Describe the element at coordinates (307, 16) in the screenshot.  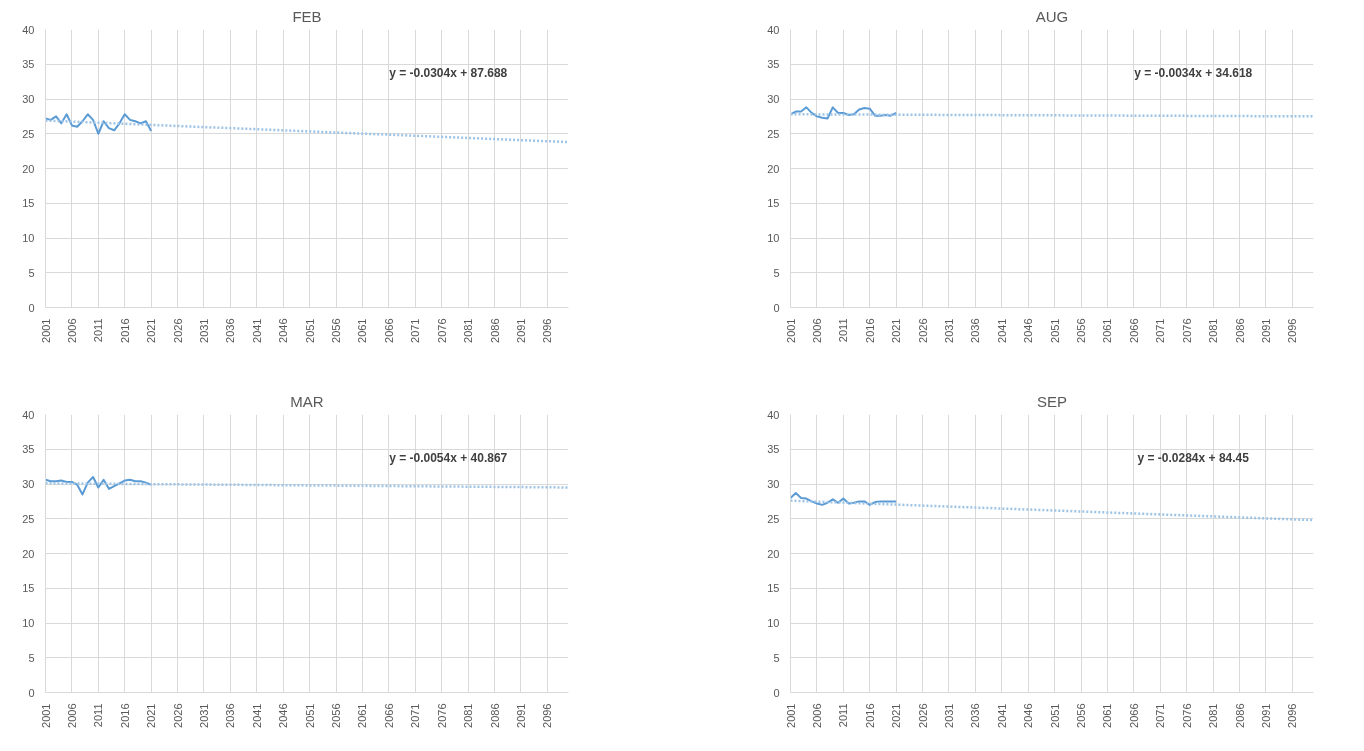
I see `chart-title: FEB` at that location.